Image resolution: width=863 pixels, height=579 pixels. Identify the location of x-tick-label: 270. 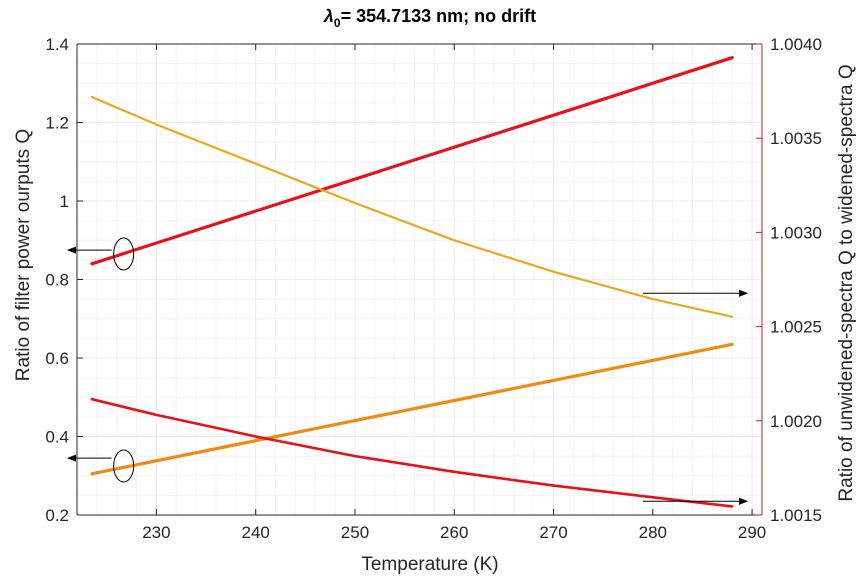
(553, 532).